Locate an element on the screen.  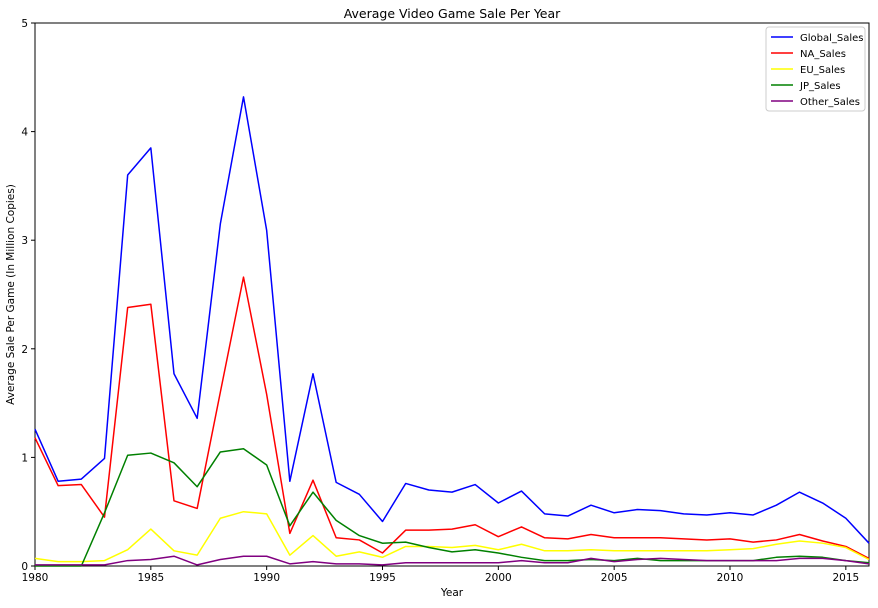
x-axis: 1980 1985 1990 1995 2000 2005 2010 2015 is located at coordinates (440, 575).